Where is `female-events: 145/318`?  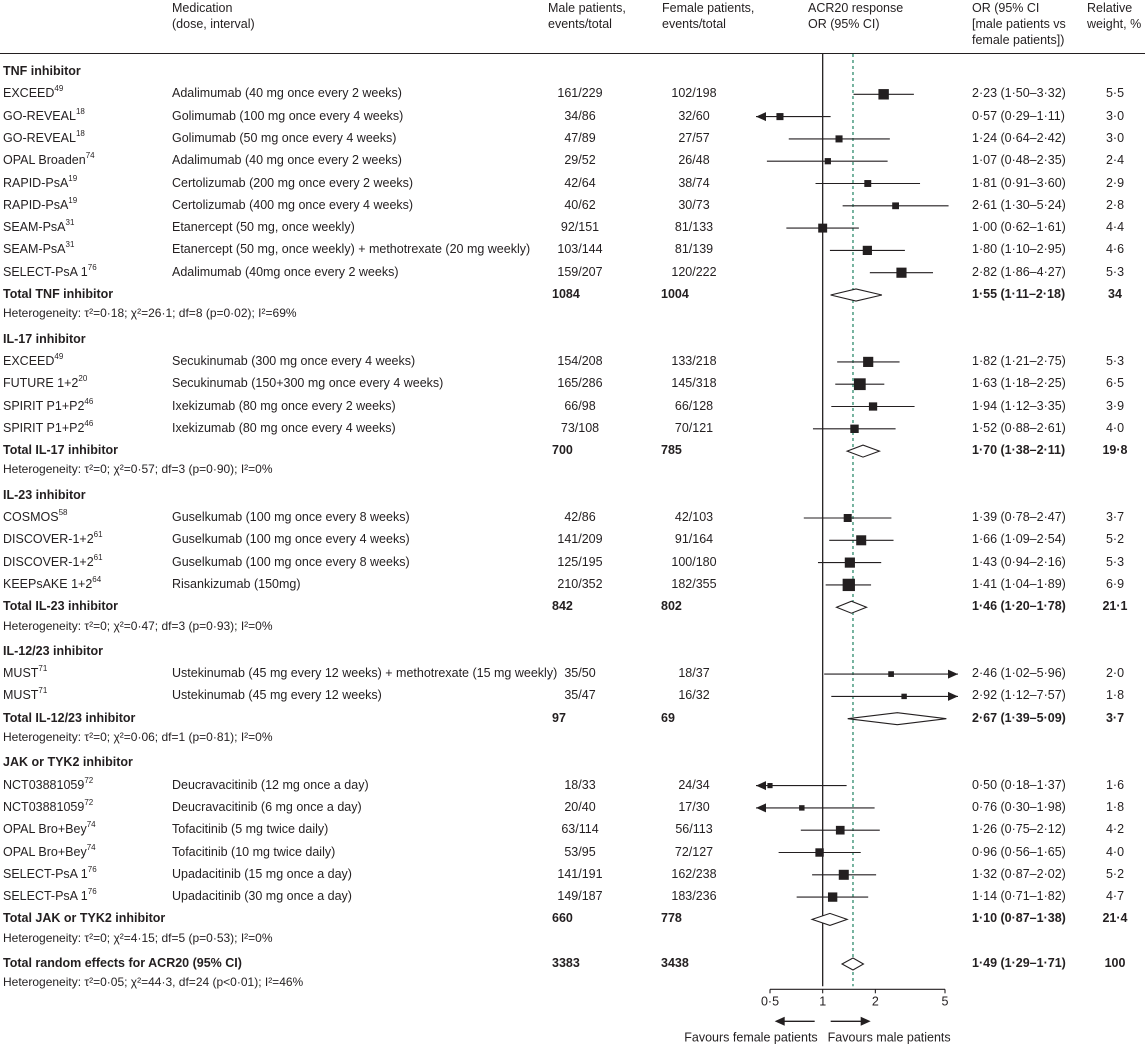
female-events: 145/318 is located at coordinates (694, 383).